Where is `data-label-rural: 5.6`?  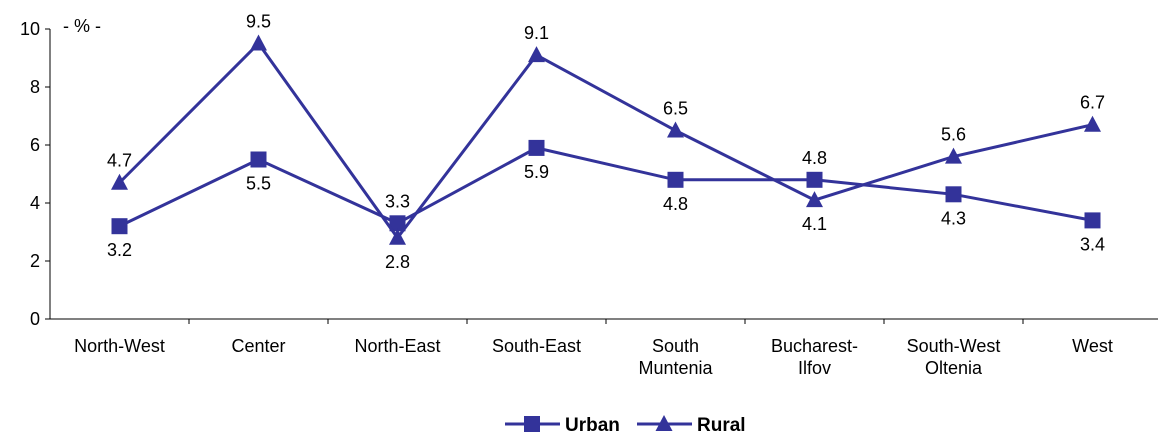 data-label-rural: 5.6 is located at coordinates (953, 135).